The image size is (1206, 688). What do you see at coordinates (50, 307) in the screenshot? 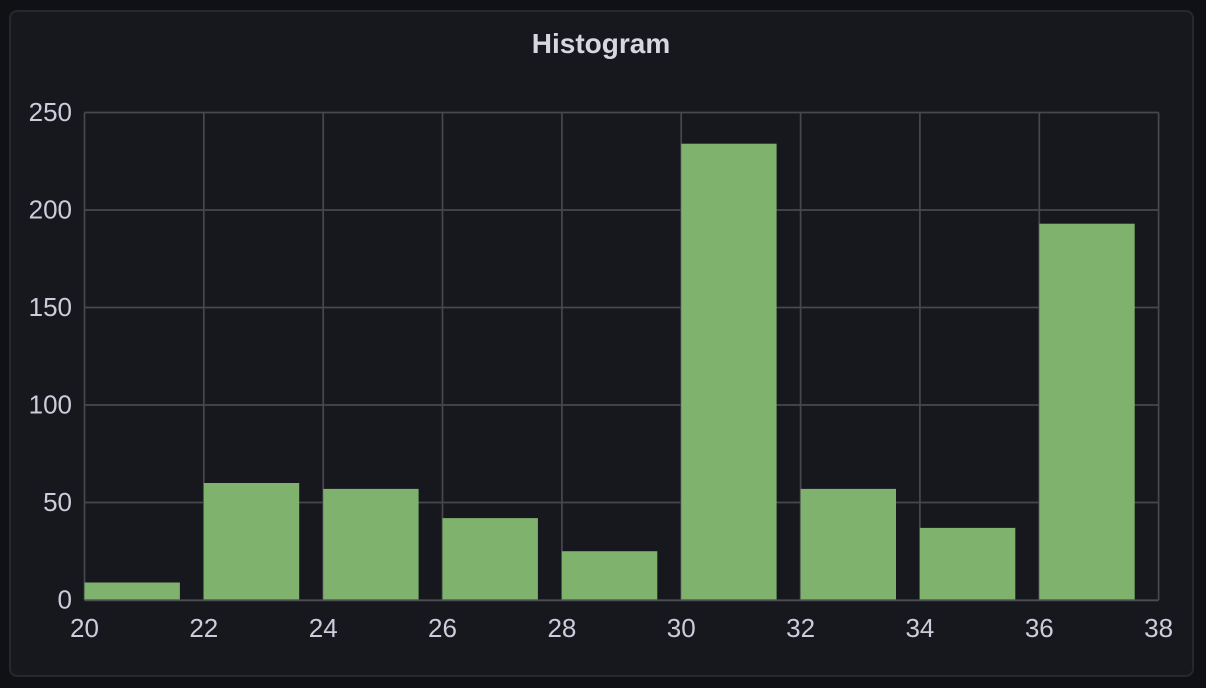
I see `svg-text: 150` at bounding box center [50, 307].